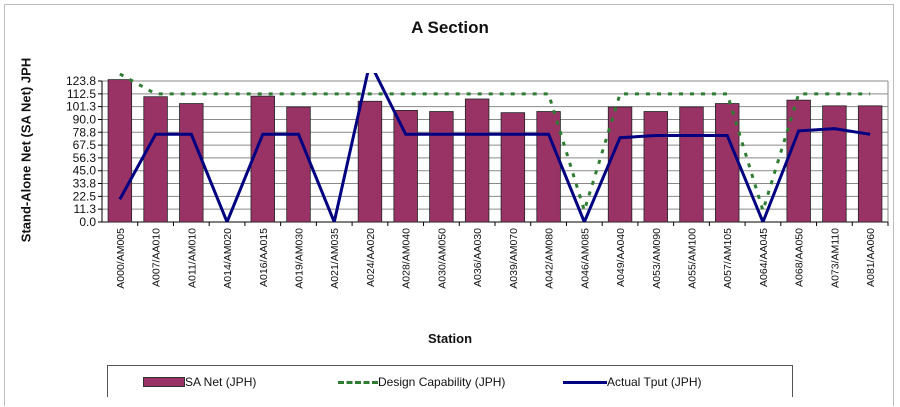  I want to click on x-tick-label: A039/AM070, so click(514, 258).